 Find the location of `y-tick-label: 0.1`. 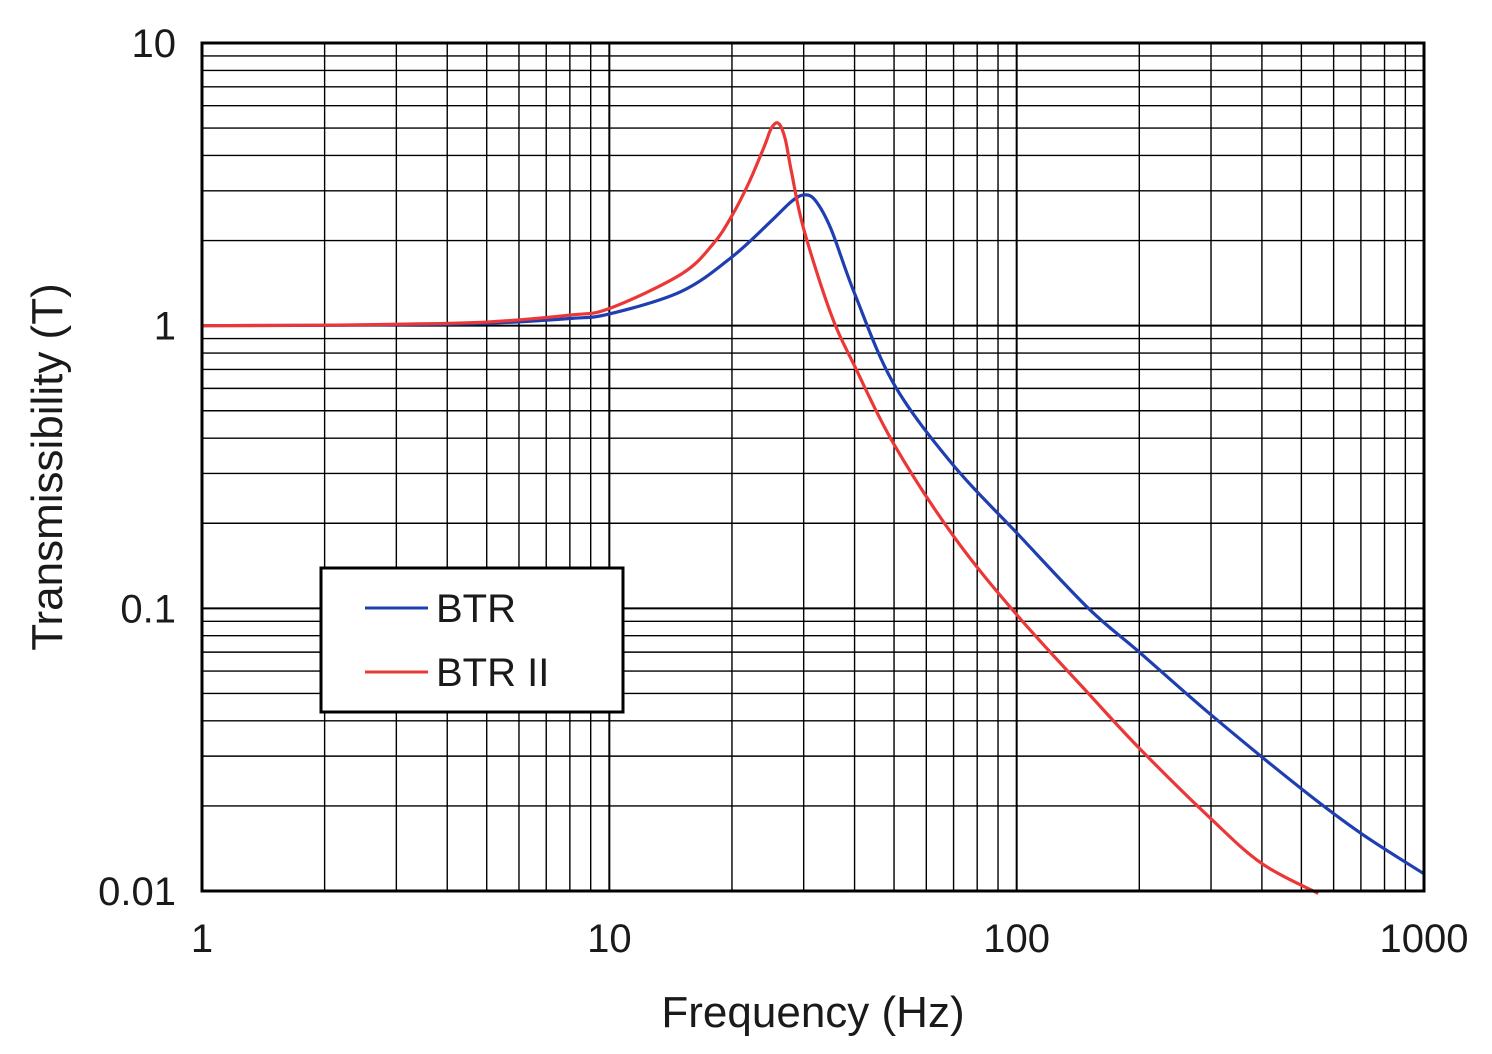

y-tick-label: 0.1 is located at coordinates (148, 609).